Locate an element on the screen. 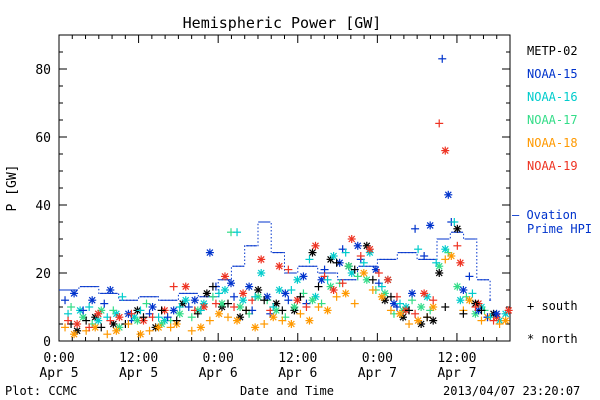  x-tick-time-label: 0:00 is located at coordinates (218, 358).